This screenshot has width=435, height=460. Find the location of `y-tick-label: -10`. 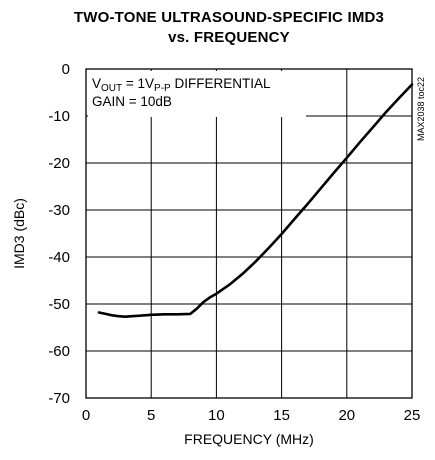

y-tick-label: -10 is located at coordinates (59, 116).